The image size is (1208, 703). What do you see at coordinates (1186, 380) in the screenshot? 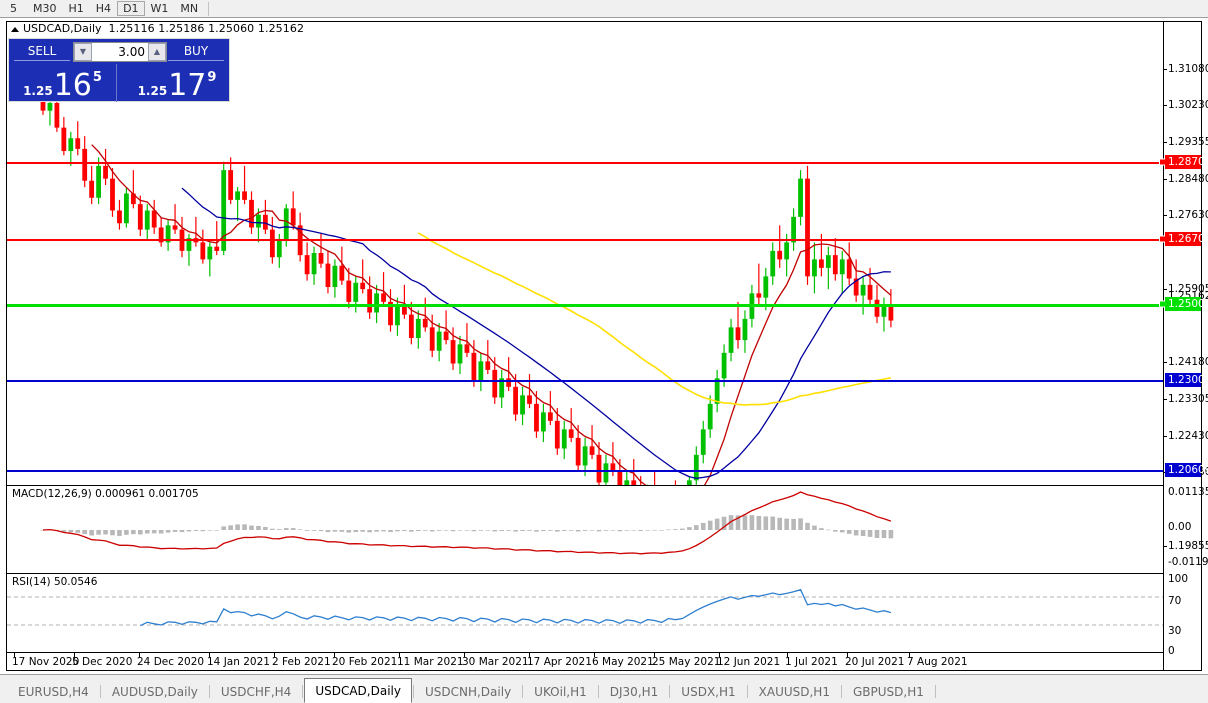
I see `price-level-badge-1-23003: 1.23003` at bounding box center [1186, 380].